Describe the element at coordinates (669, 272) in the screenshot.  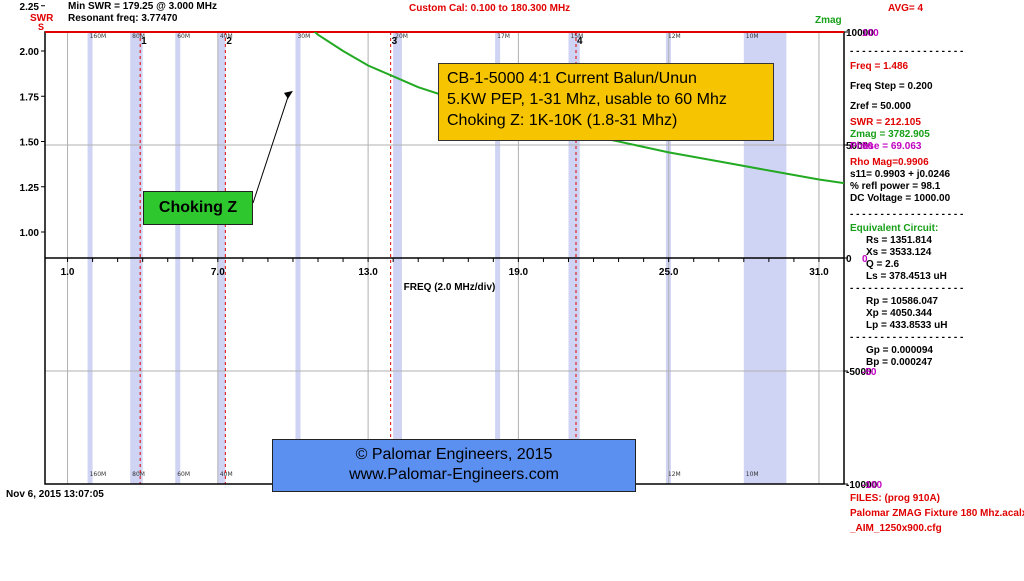
I see `x-tick-label: 25.0` at that location.